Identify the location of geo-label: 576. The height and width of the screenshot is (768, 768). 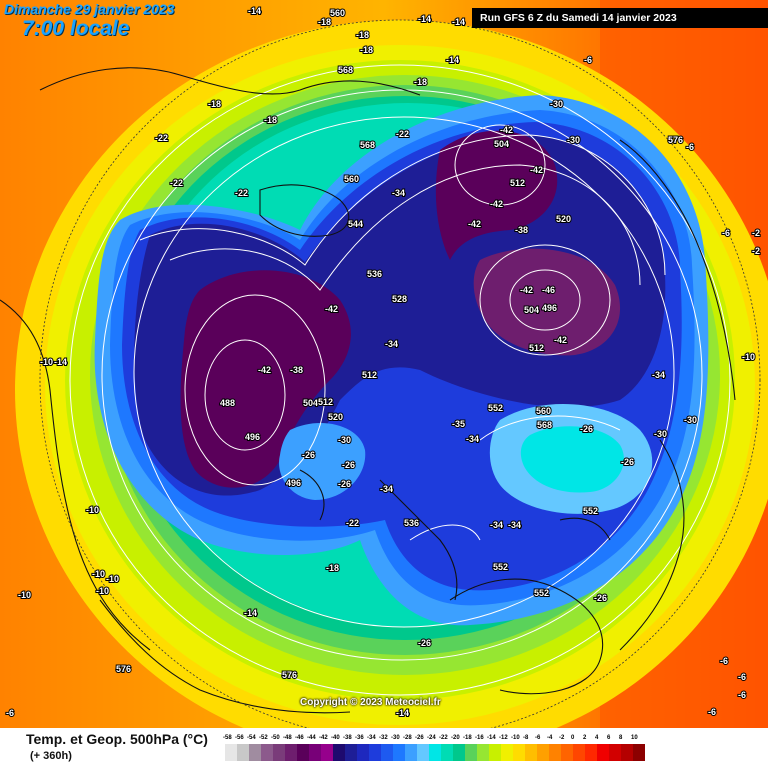
(123, 669).